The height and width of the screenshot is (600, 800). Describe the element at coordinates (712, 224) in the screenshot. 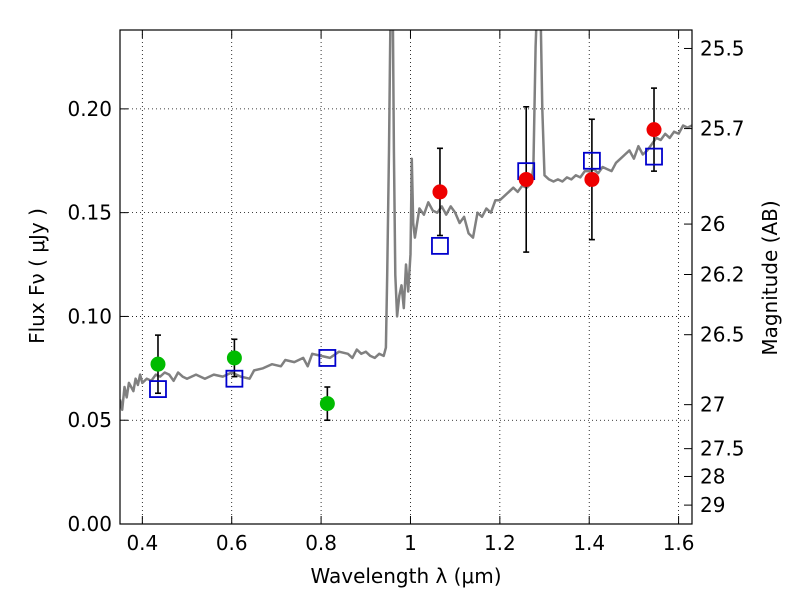

I see `right-tick-label: 26` at that location.